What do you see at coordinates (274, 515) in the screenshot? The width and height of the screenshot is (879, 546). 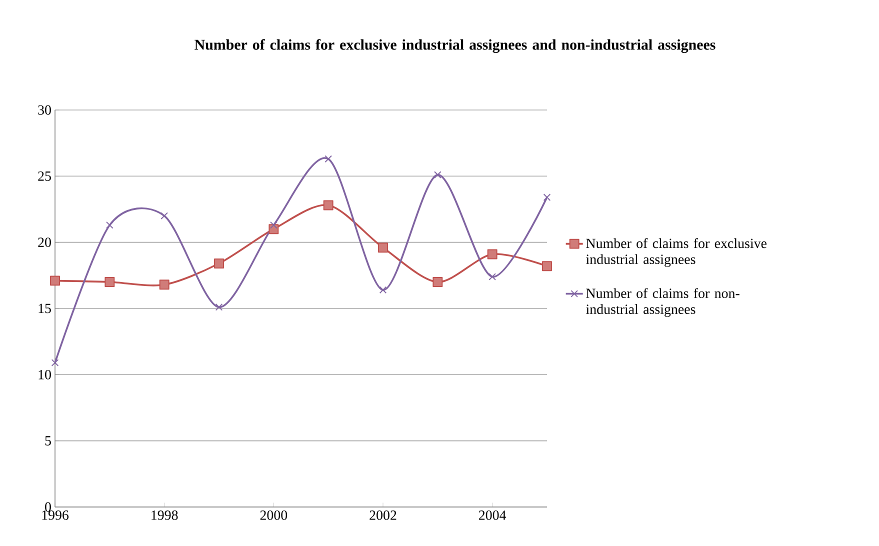 I see `x-tick-label: 2000` at bounding box center [274, 515].